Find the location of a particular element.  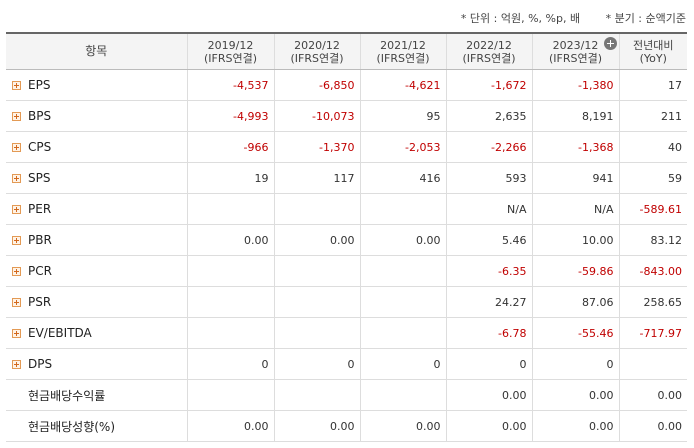

row-label-cell: EV/EBITDA is located at coordinates (96, 333).